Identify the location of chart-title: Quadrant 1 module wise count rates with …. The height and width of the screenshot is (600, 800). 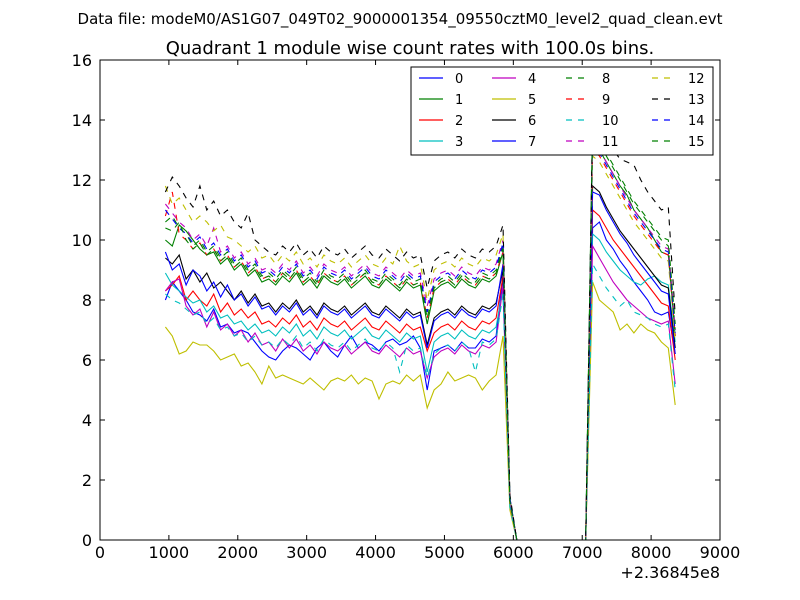
(410, 48).